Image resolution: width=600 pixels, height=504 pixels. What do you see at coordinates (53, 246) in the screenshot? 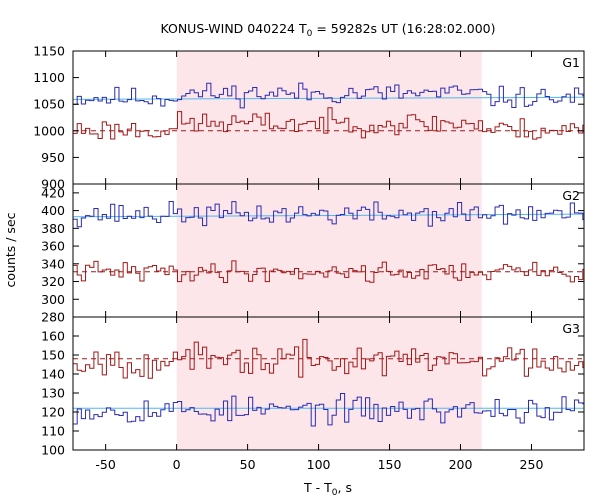
I see `y-tick-label: 360` at bounding box center [53, 246].